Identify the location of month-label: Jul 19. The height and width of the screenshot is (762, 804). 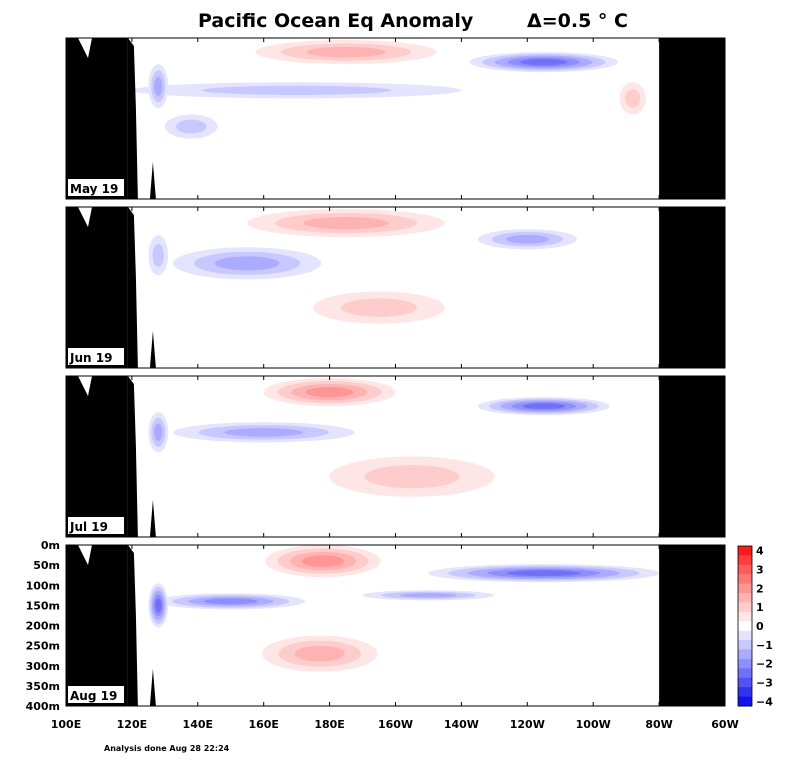
(96, 525).